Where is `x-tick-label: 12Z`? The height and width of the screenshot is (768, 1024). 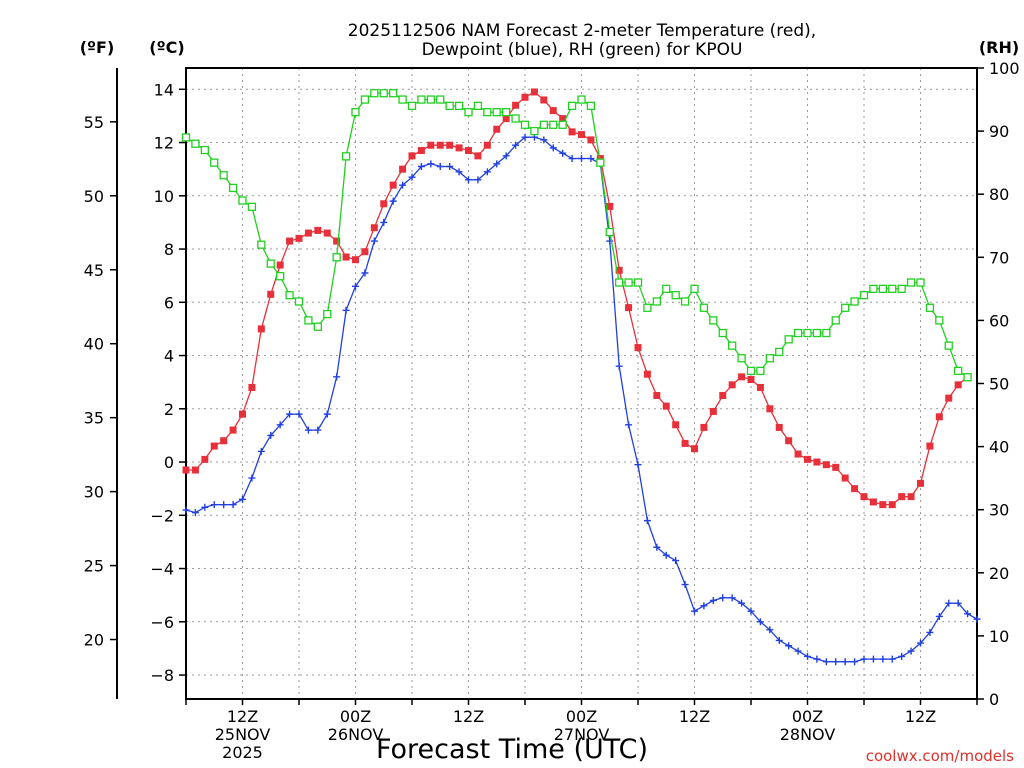
x-tick-label: 12Z is located at coordinates (242, 716).